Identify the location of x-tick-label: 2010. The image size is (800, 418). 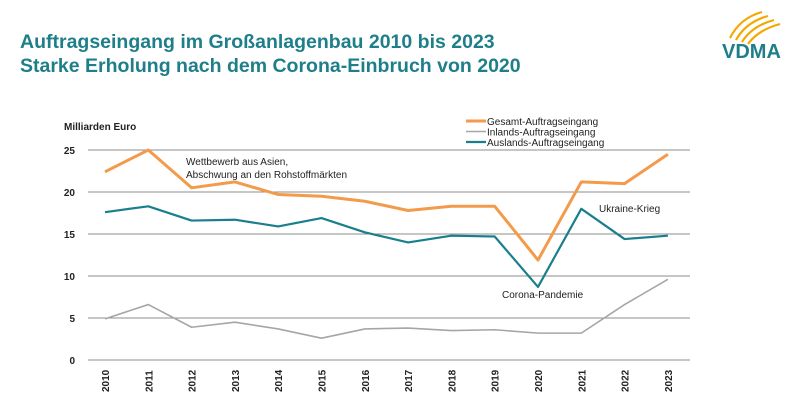
(106, 380).